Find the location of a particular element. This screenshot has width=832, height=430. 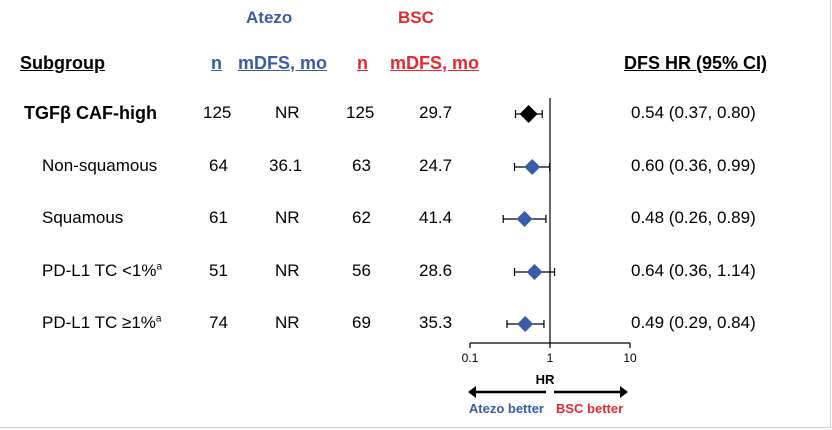

atezo-n-cell: 74 is located at coordinates (218, 322).